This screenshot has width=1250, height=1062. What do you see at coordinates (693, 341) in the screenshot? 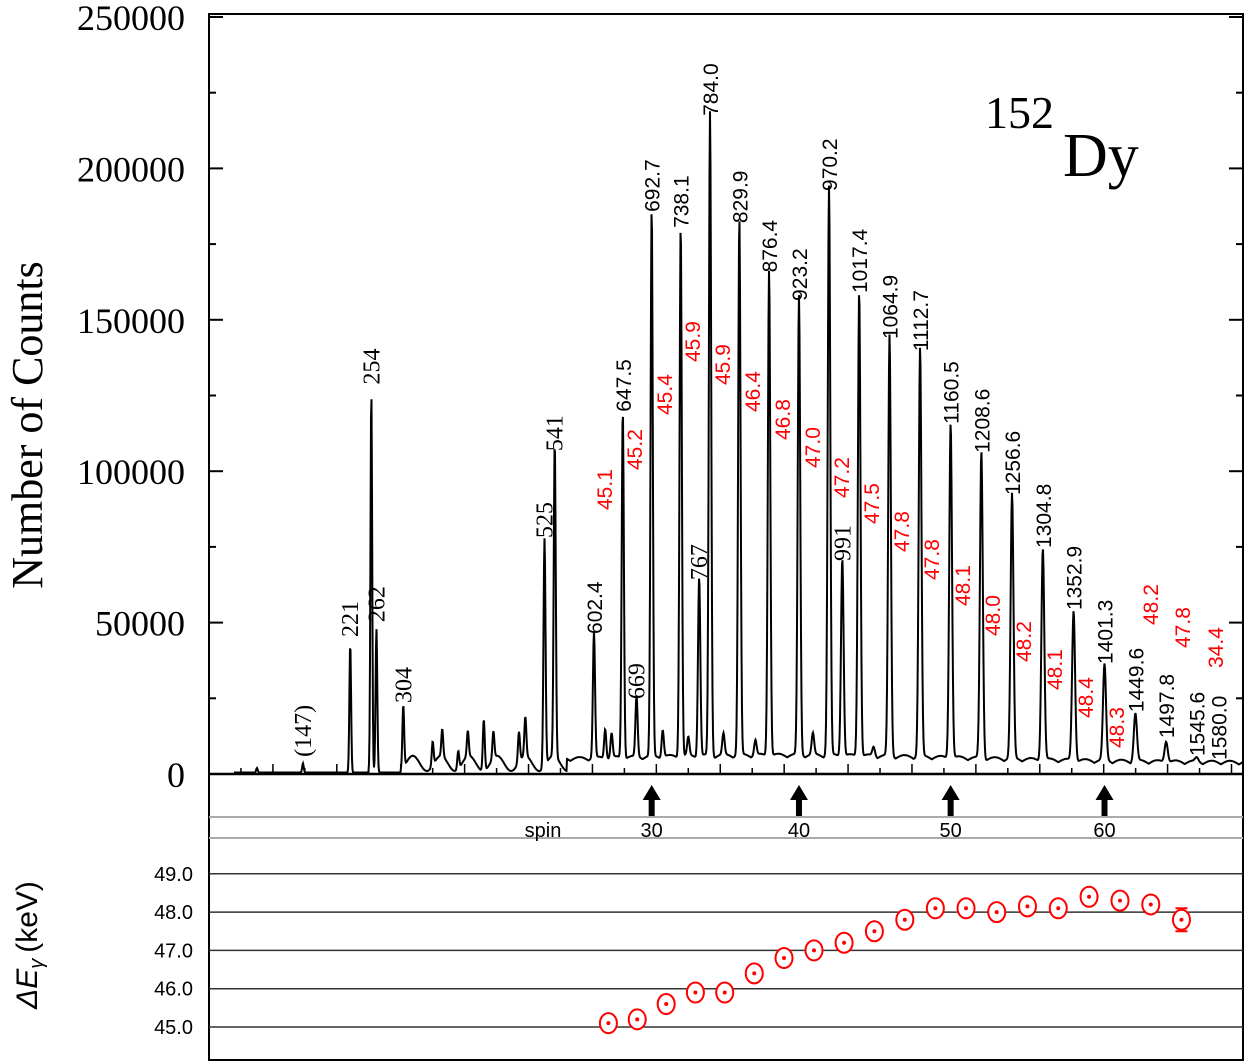
I see `difference-label: 45.9` at bounding box center [693, 341].